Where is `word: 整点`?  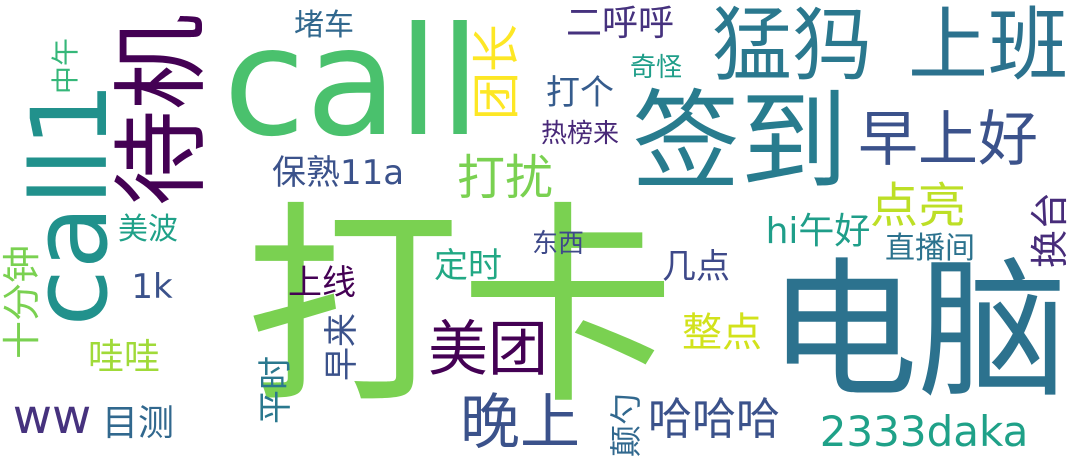
word: 整点 is located at coordinates (722, 333).